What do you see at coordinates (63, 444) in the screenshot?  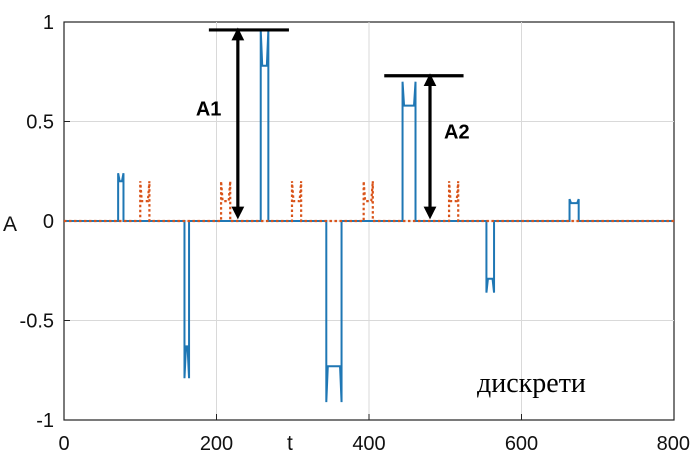 I see `x-tick-label: 0` at bounding box center [63, 444].